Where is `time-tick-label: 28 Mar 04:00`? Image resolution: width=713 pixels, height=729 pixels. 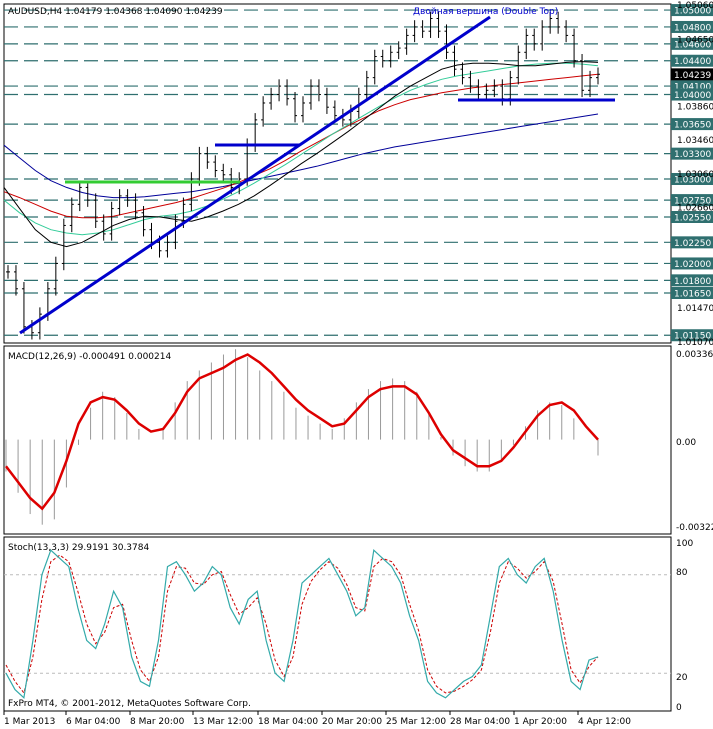
time-tick-label: 28 Mar 04:00 is located at coordinates (480, 722).